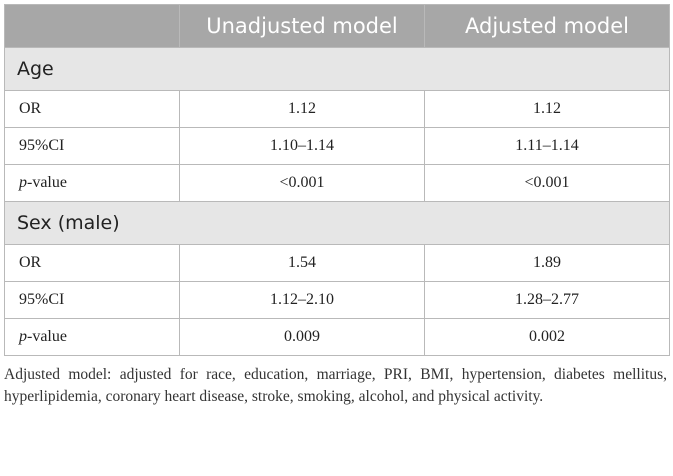 The height and width of the screenshot is (476, 673). Describe the element at coordinates (547, 109) in the screenshot. I see `adjusted-value: 1.12` at that location.